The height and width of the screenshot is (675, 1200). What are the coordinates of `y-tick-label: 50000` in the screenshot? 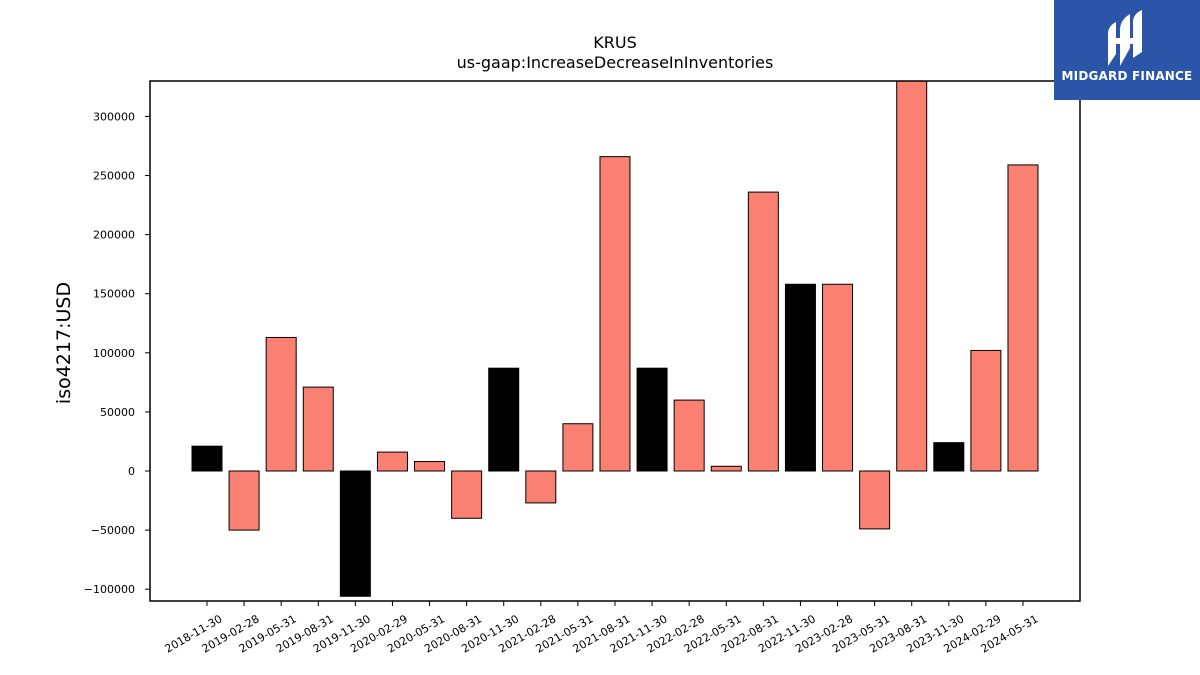 It's located at (117, 412).